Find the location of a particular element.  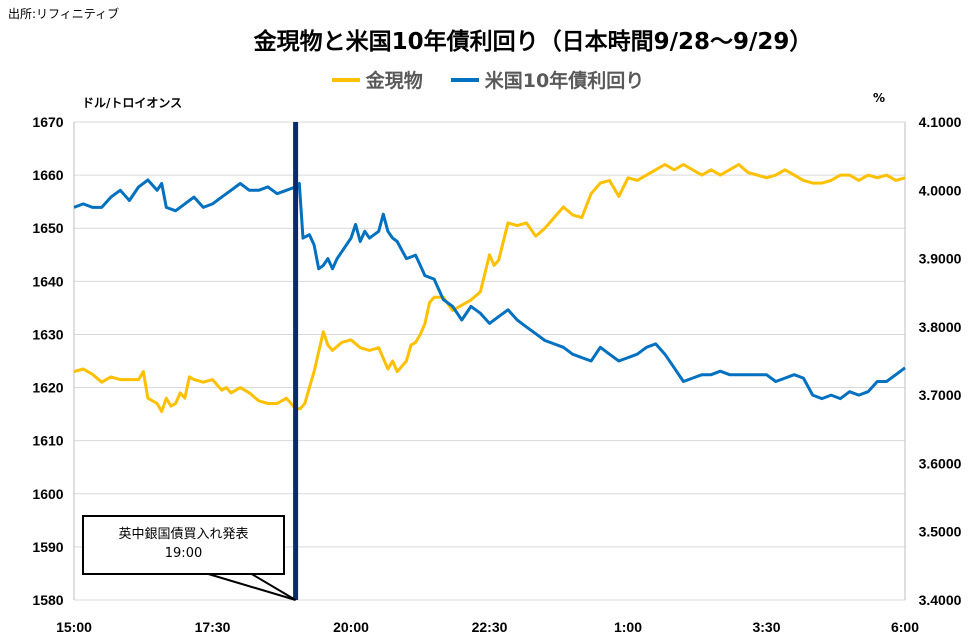

legend-swatch-gold is located at coordinates (345, 79).